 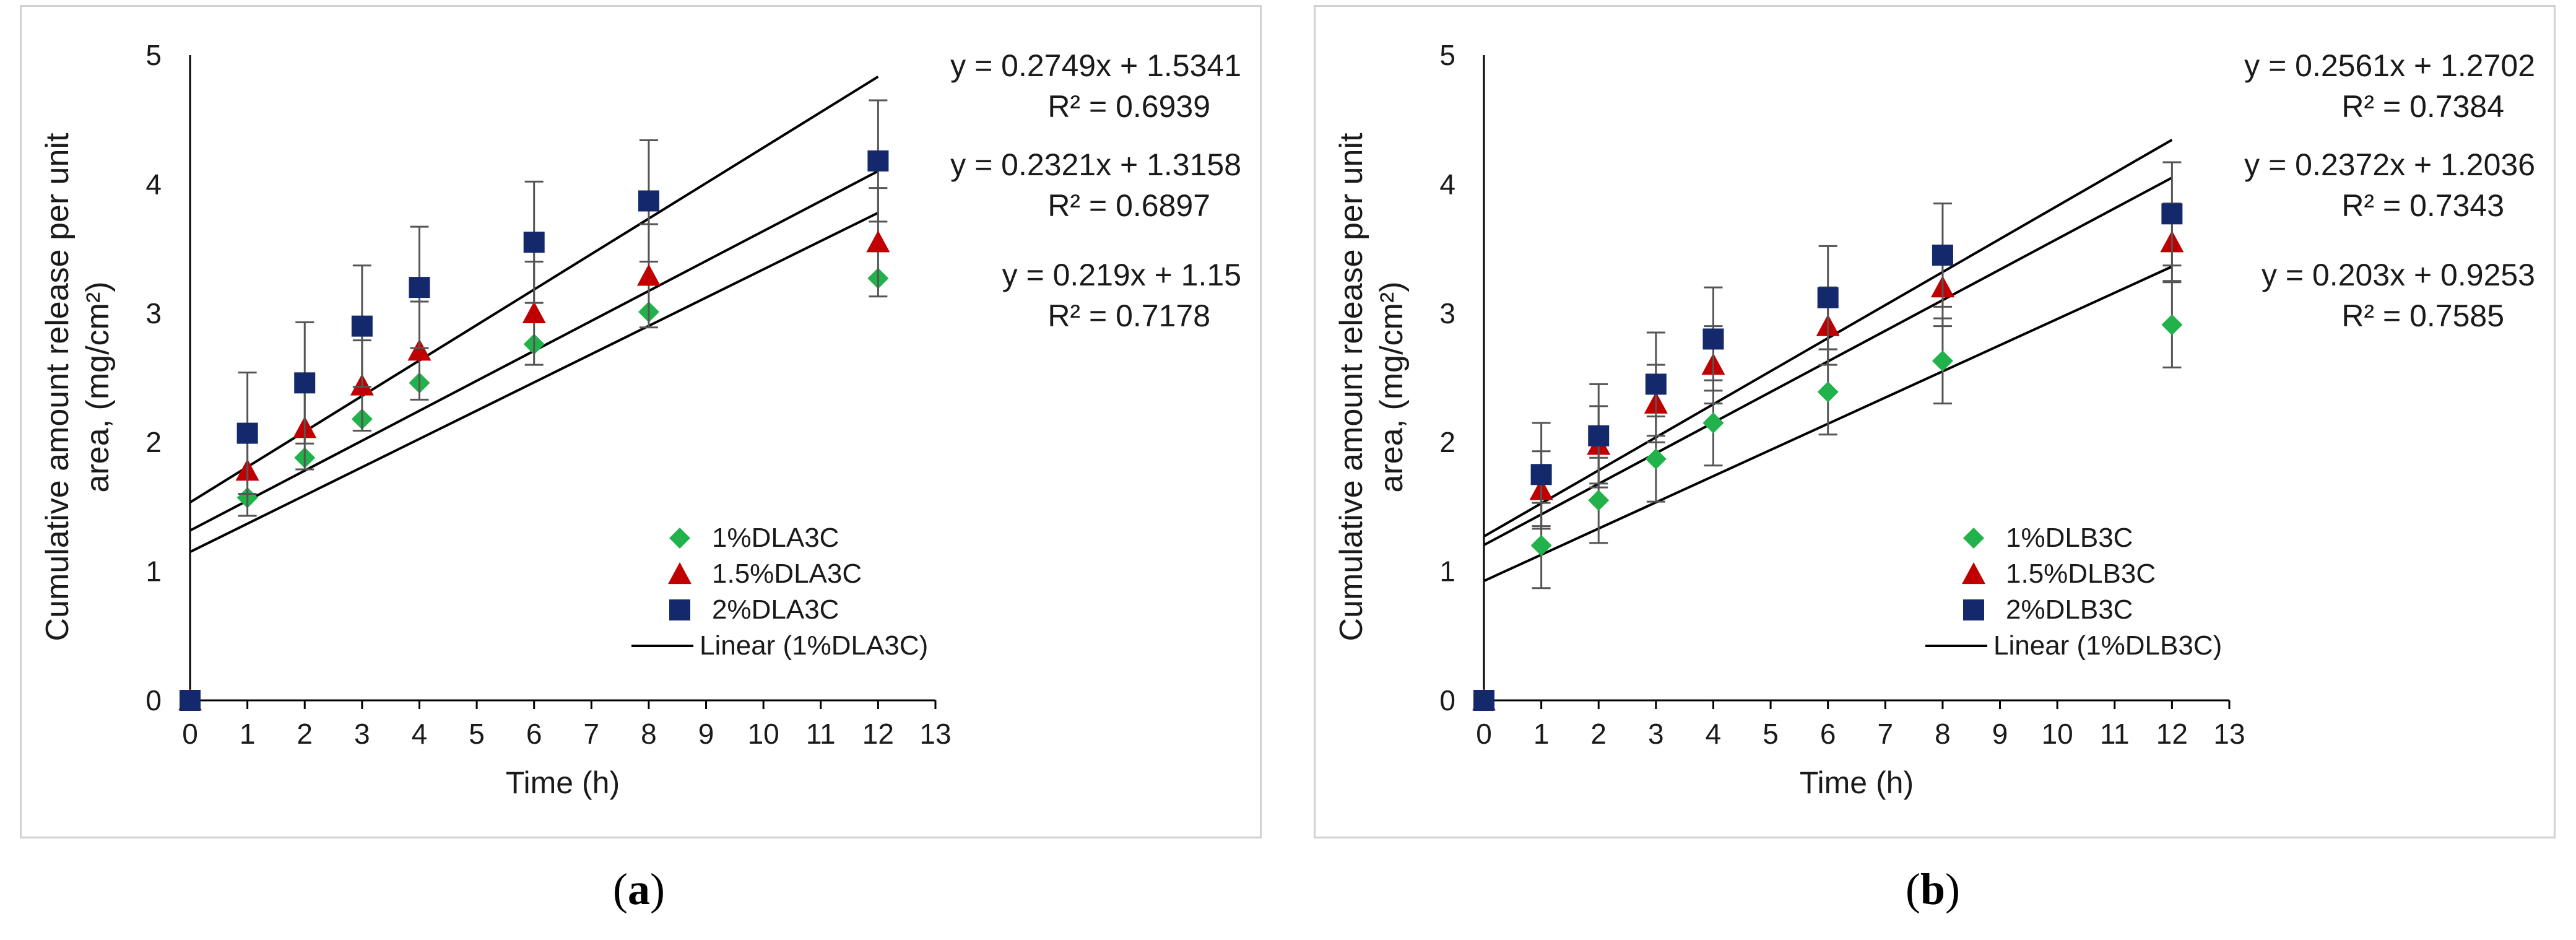 I want to click on trendline-equation-3: y = 0.203x + 0.9253, so click(x=2398, y=275).